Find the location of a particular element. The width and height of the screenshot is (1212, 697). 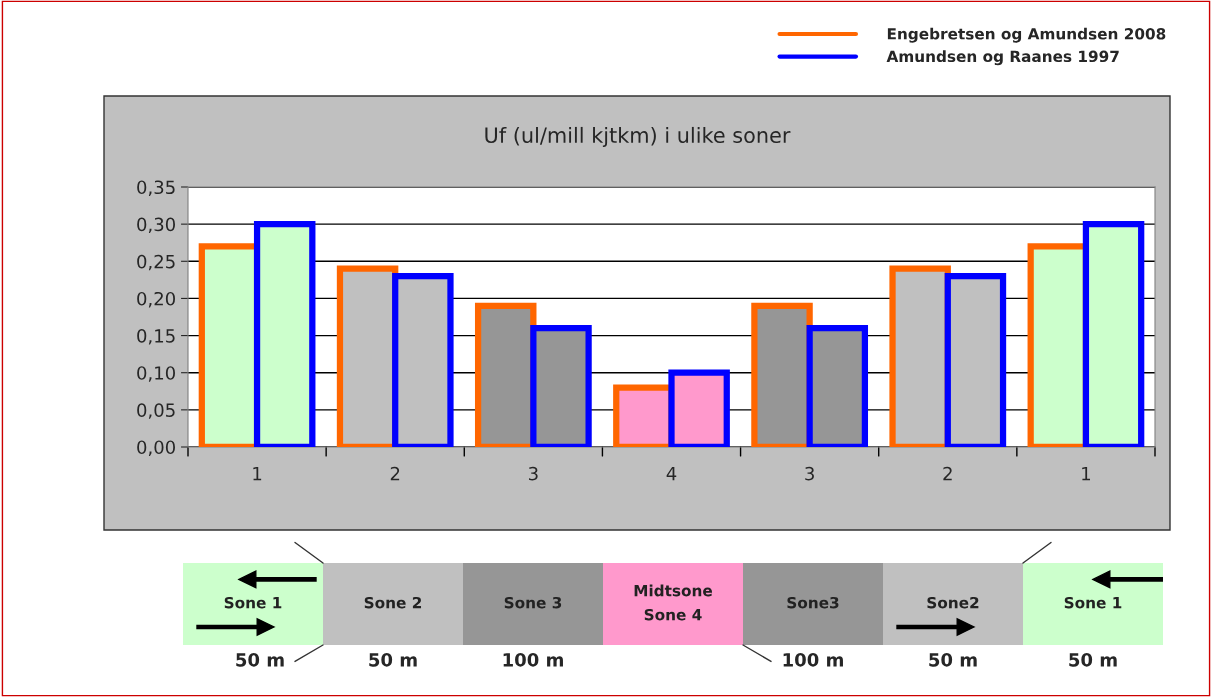

legend-label: Engebretsen og Amundsen 2008 is located at coordinates (1026, 35).